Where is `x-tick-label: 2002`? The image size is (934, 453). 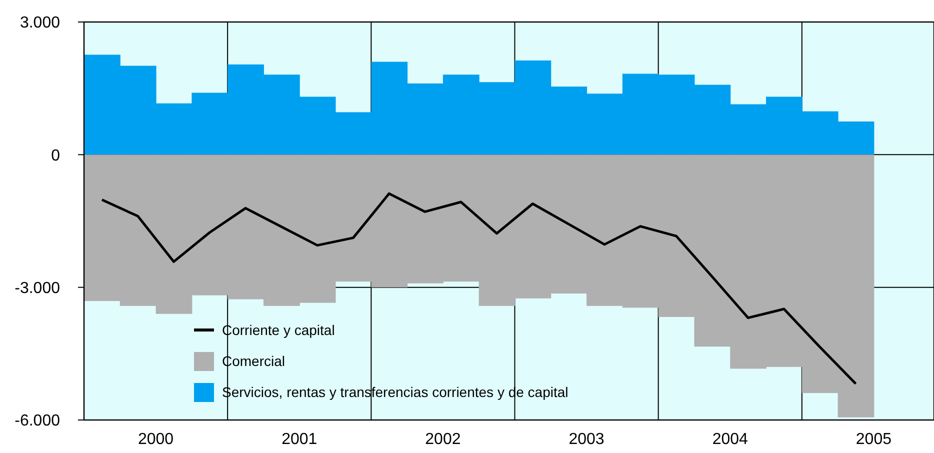
x-tick-label: 2002 is located at coordinates (443, 439).